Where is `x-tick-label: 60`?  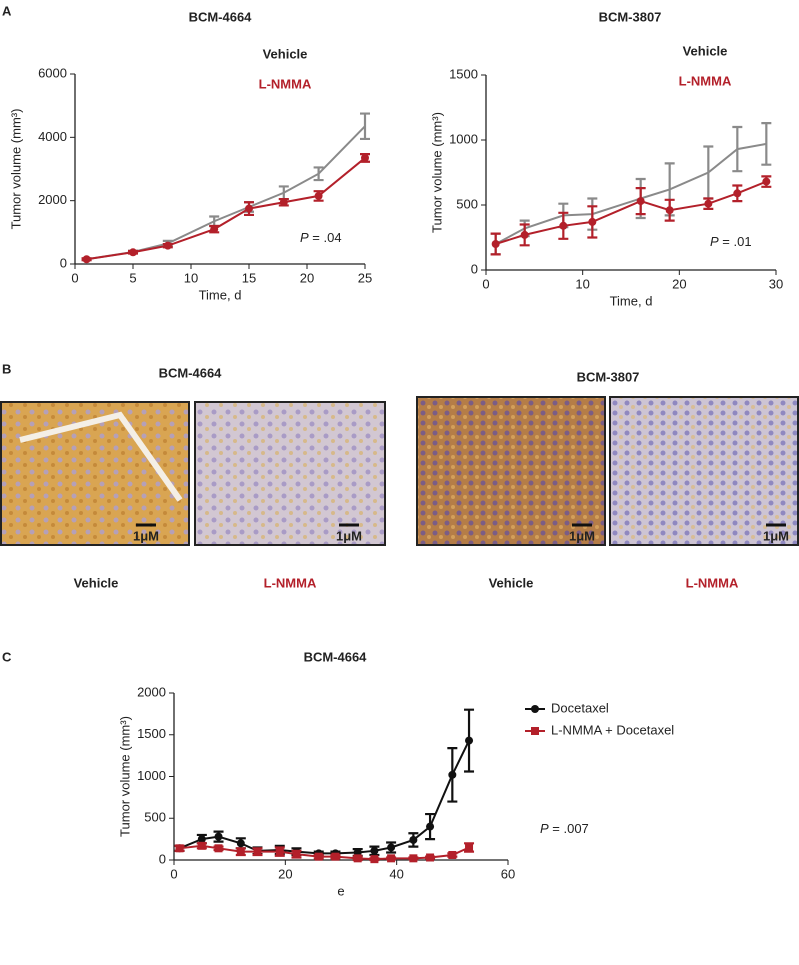
x-tick-label: 60 is located at coordinates (508, 873).